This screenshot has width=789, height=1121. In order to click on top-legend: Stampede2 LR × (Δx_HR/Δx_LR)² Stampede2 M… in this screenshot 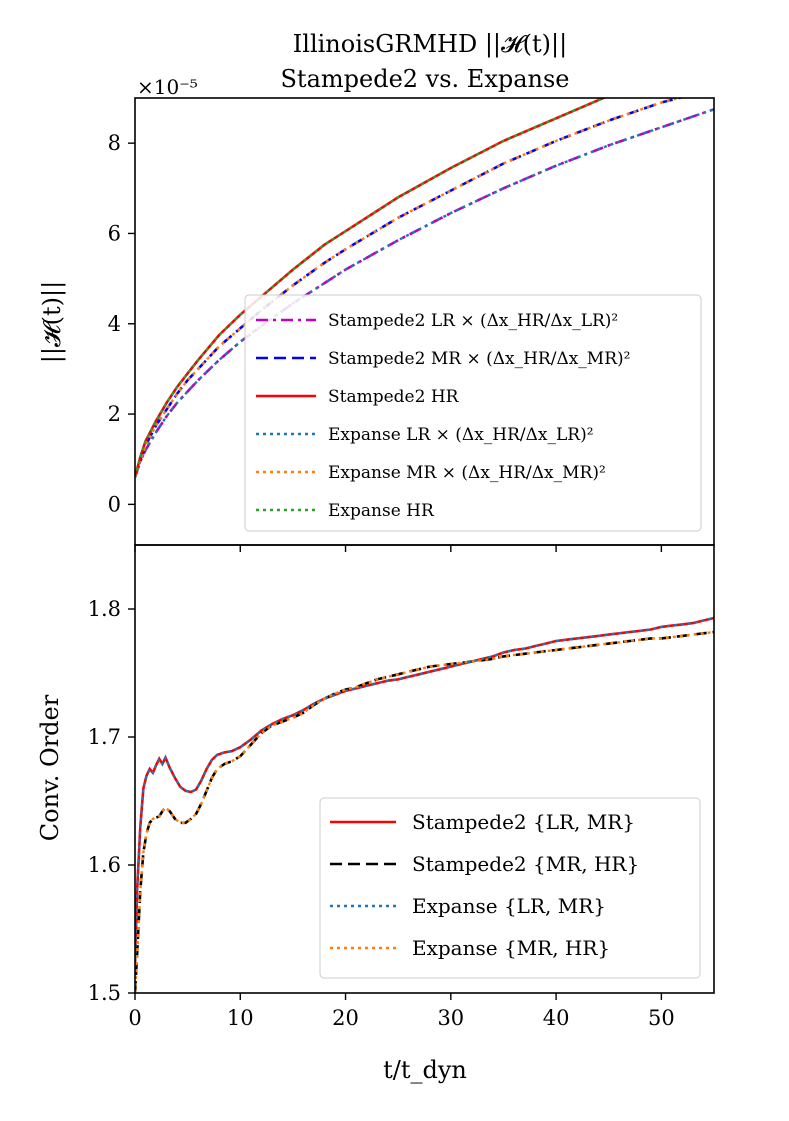, I will do `click(473, 413)`.